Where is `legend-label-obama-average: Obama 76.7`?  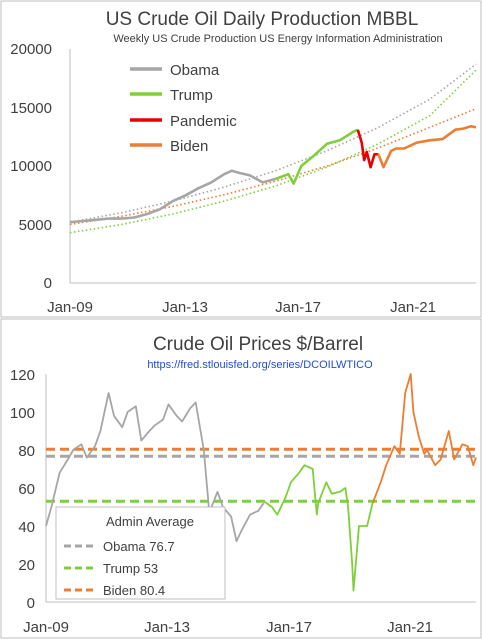 legend-label-obama-average: Obama 76.7 is located at coordinates (139, 546).